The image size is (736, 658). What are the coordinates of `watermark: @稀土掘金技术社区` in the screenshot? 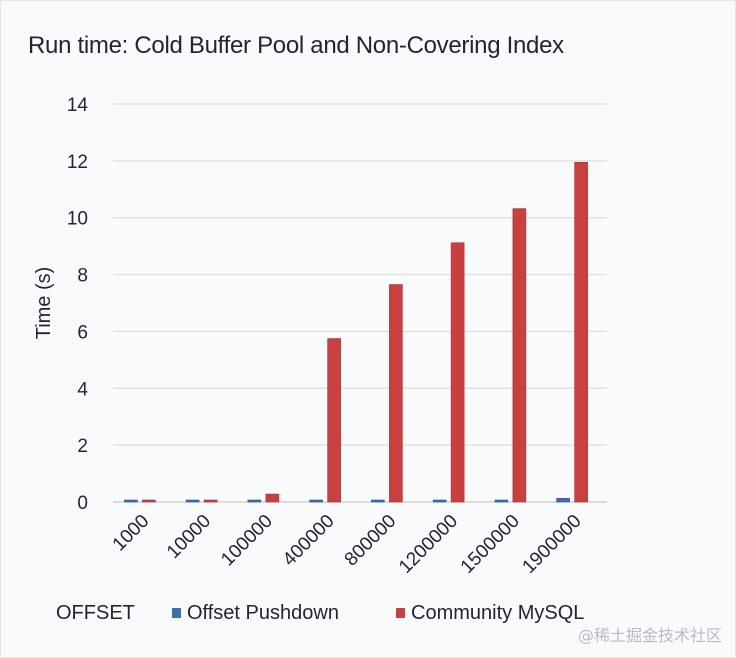 It's located at (650, 635).